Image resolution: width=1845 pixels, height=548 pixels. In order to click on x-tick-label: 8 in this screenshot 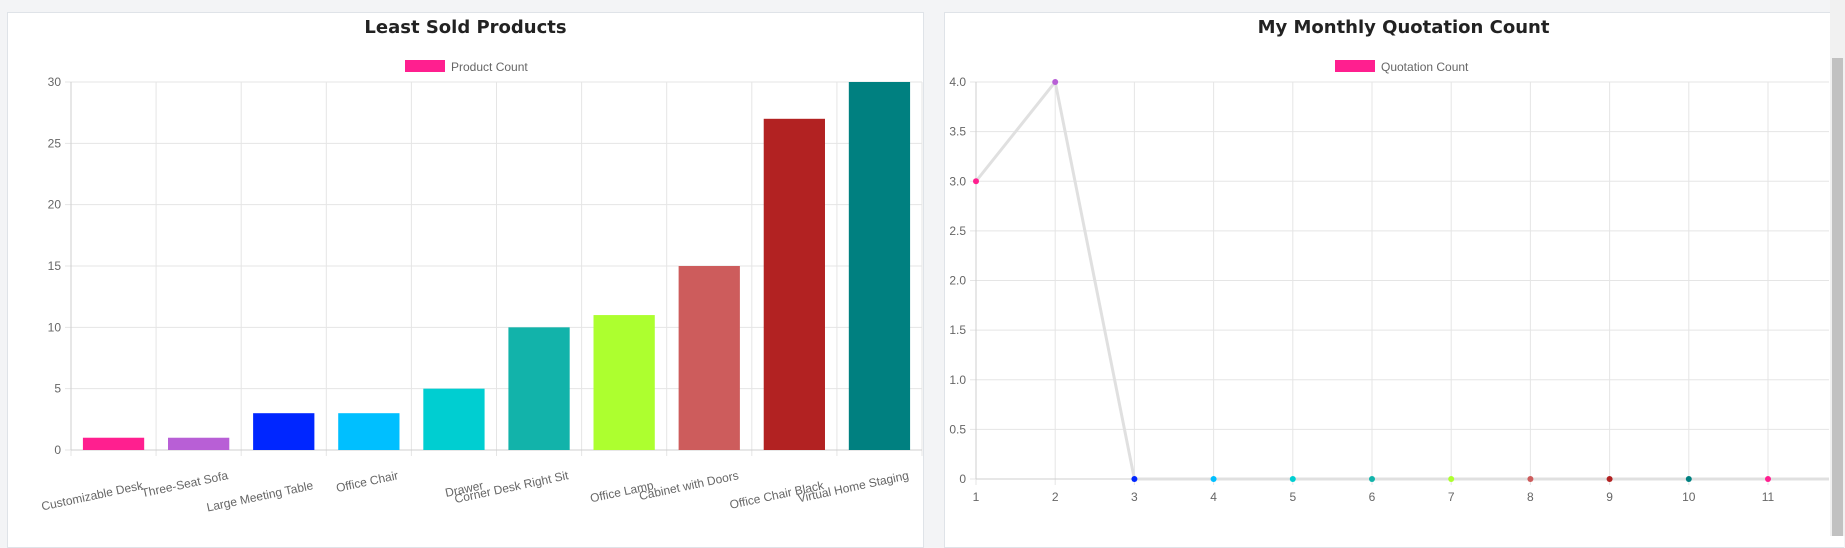, I will do `click(1530, 497)`.